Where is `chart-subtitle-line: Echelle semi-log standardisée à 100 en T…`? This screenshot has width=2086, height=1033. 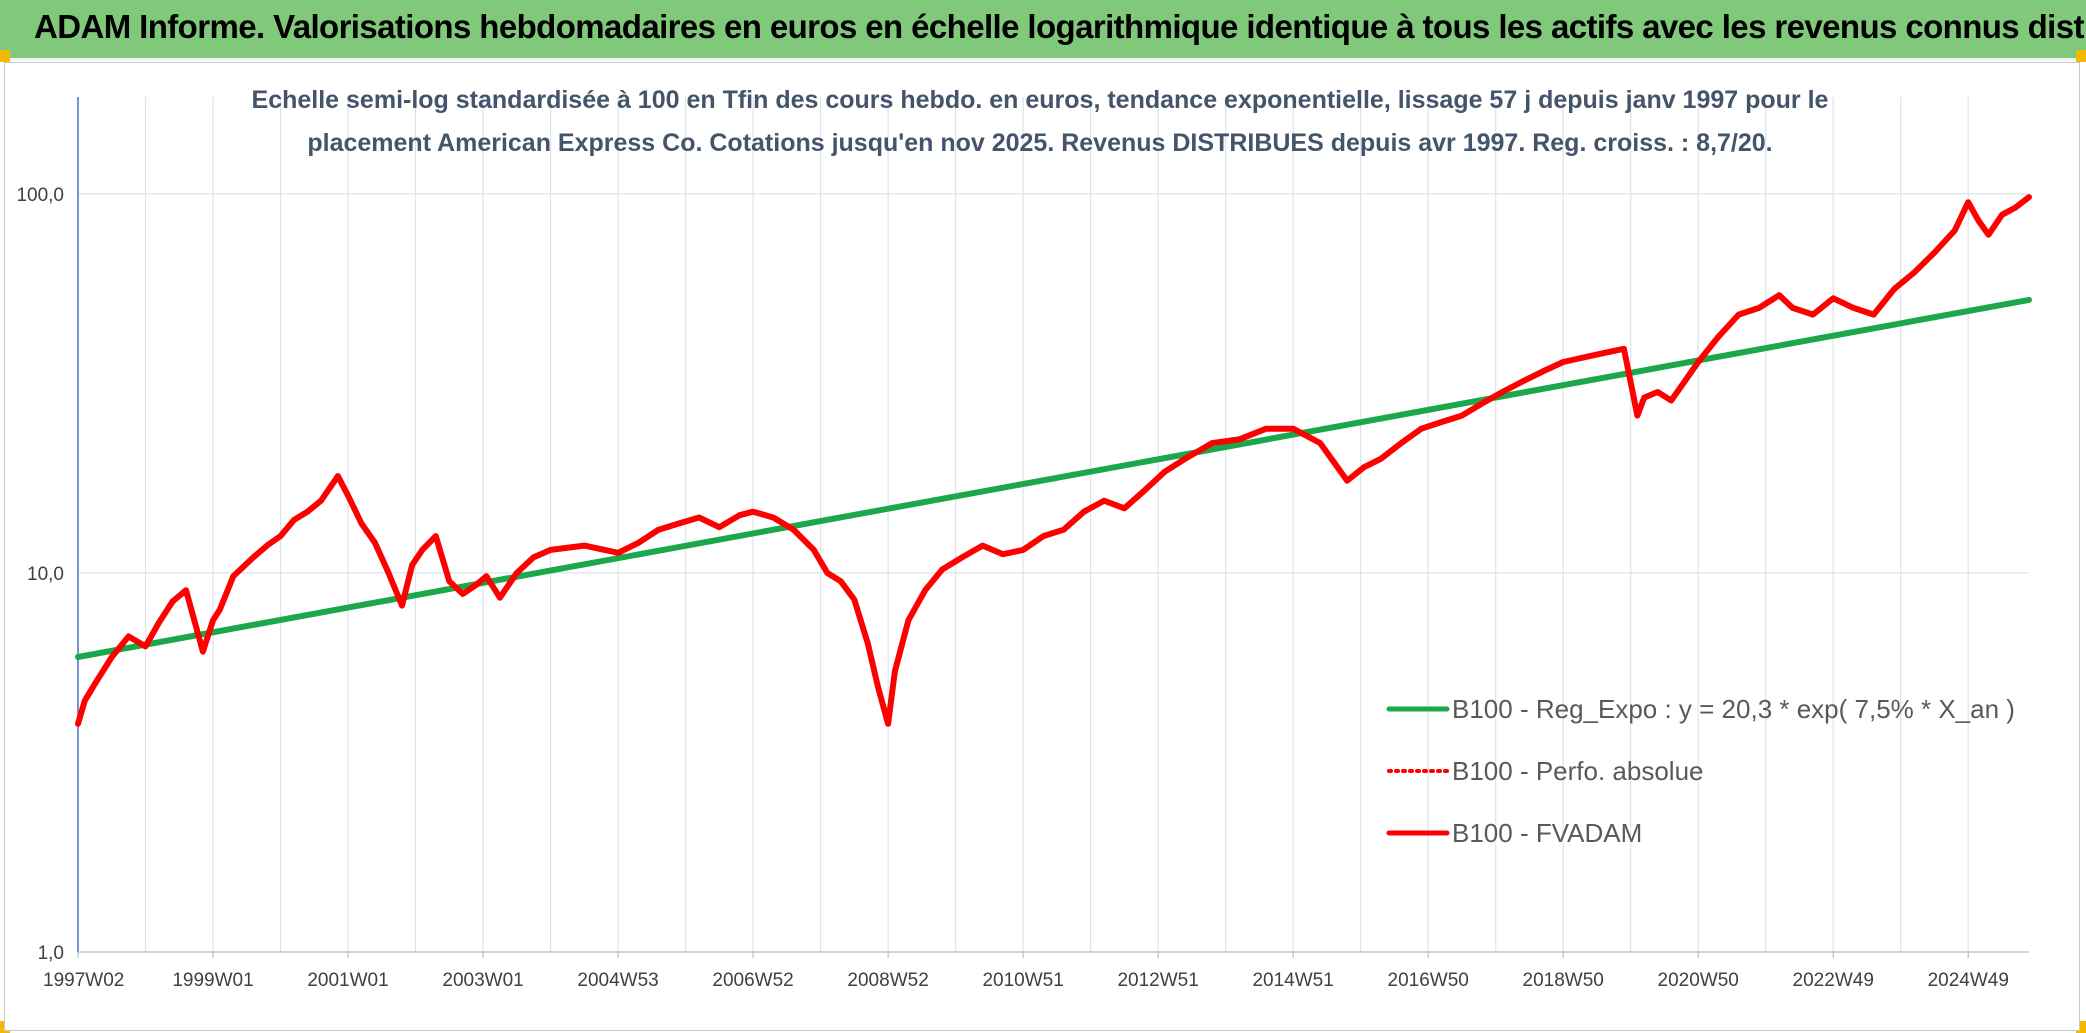 chart-subtitle-line: Echelle semi-log standardisée à 100 en T… is located at coordinates (1040, 100).